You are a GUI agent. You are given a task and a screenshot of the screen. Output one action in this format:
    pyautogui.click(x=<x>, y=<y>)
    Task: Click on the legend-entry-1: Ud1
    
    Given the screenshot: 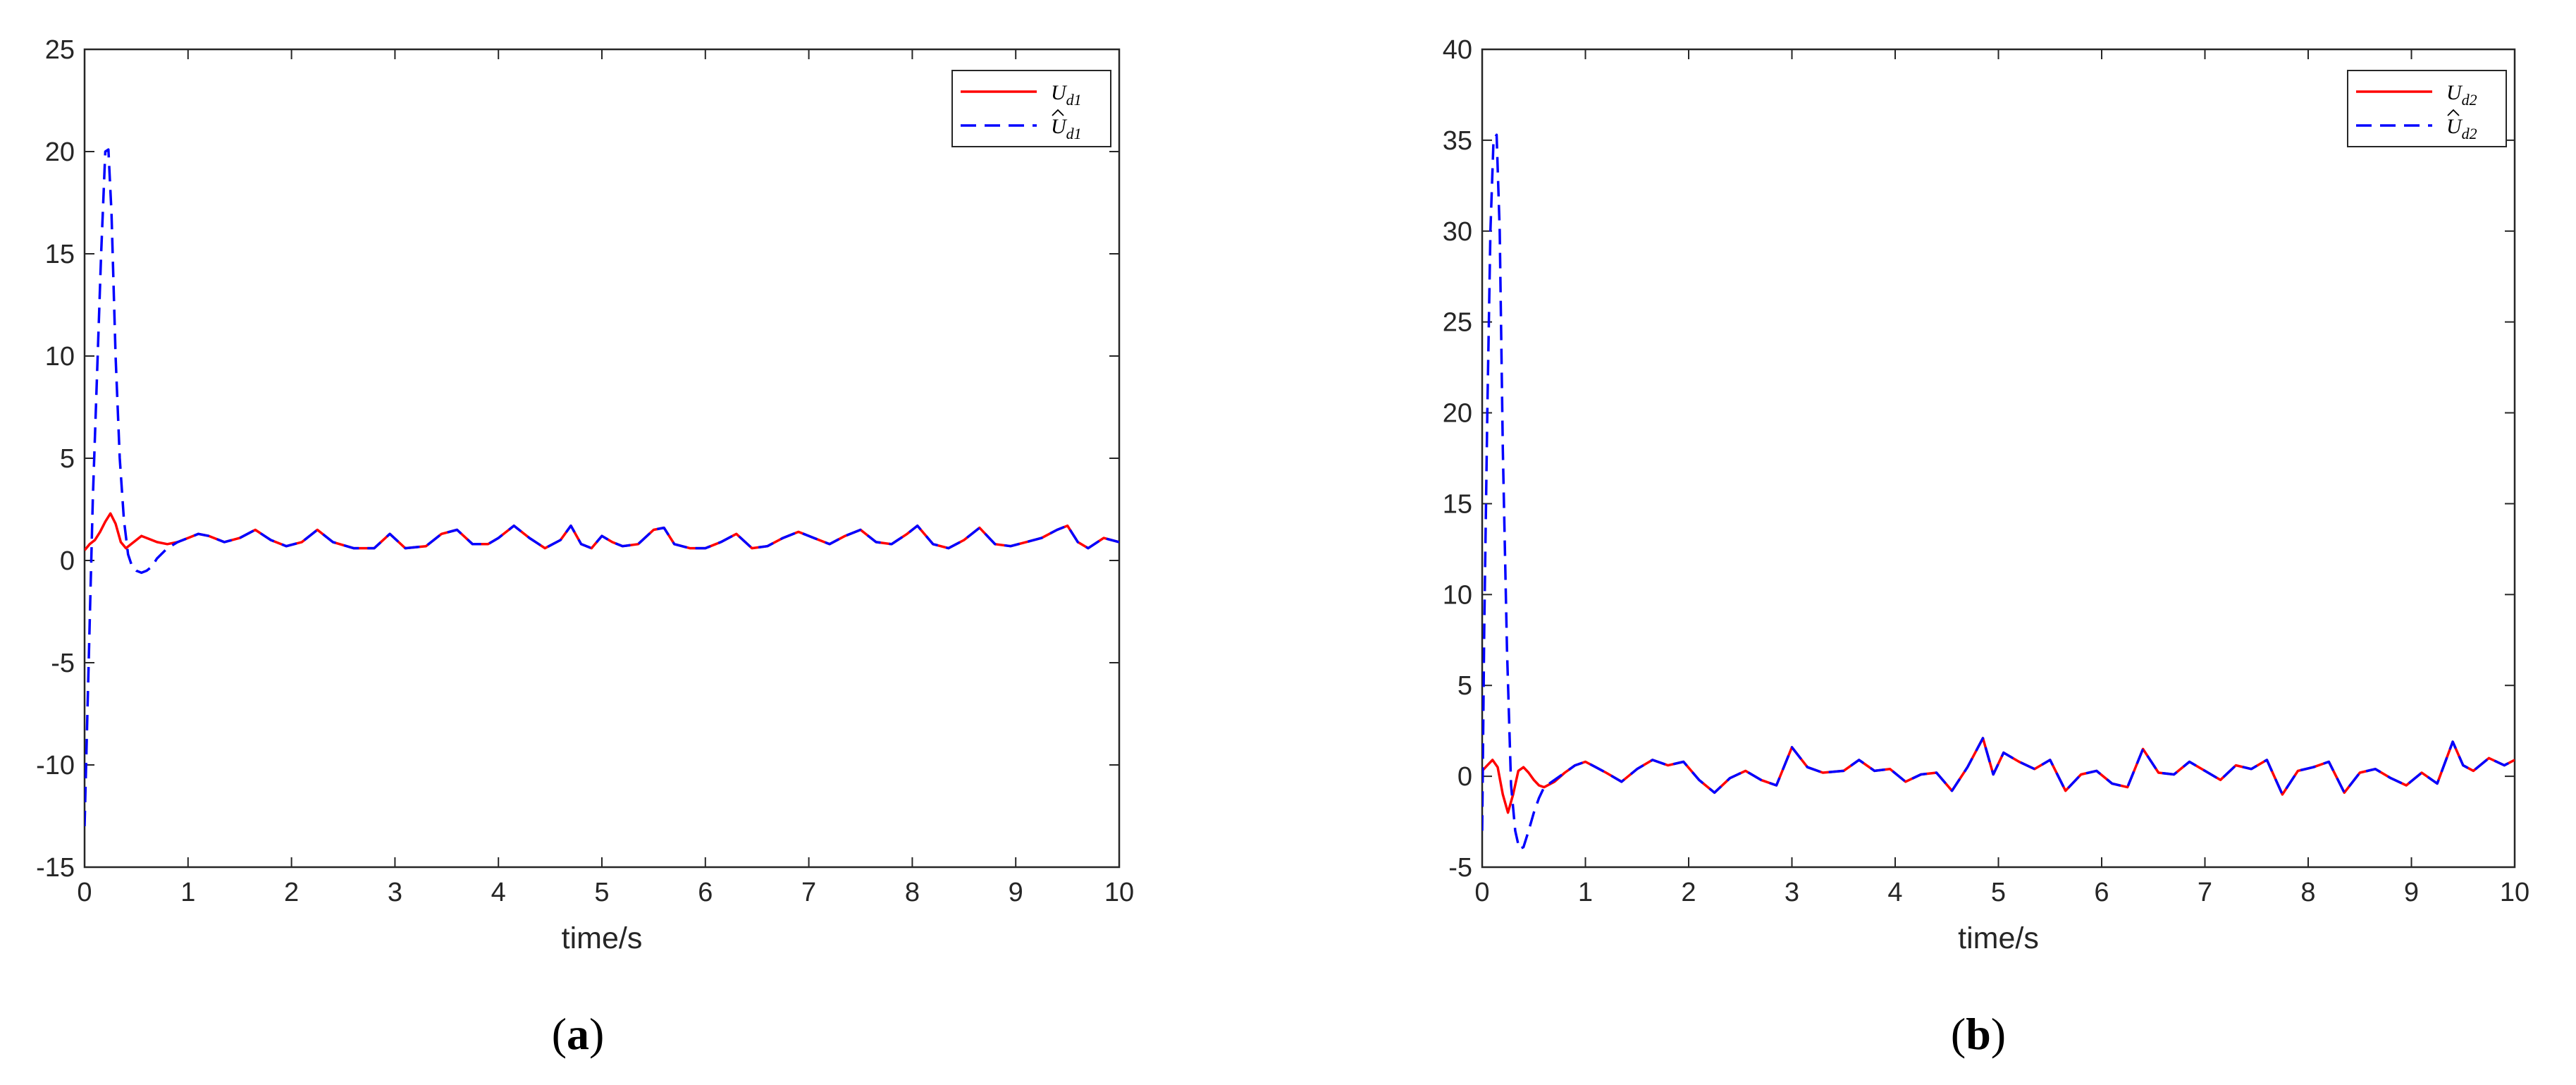 What is the action you would take?
    pyautogui.click(x=1067, y=128)
    